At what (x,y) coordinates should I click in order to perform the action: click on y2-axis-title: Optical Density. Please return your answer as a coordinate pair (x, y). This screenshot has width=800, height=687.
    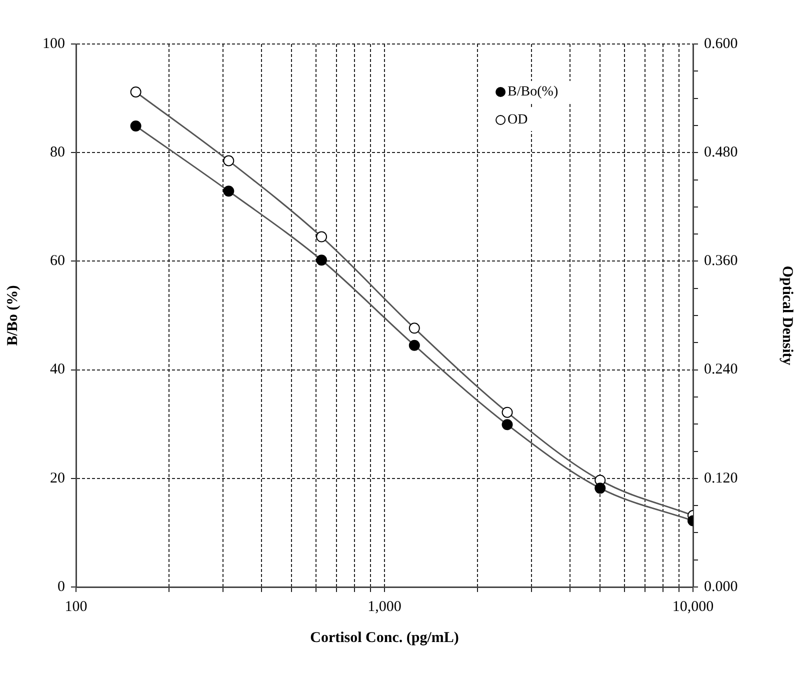
    Looking at the image, I should click on (787, 316).